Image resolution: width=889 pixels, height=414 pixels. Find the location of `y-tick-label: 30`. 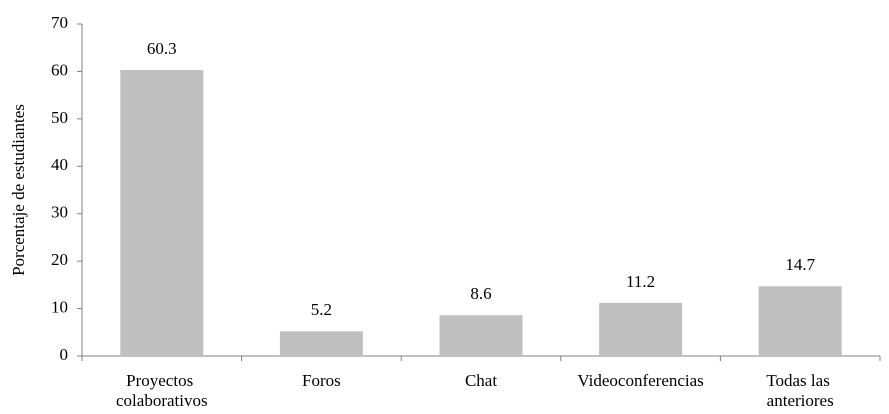

y-tick-label: 30 is located at coordinates (59, 212).